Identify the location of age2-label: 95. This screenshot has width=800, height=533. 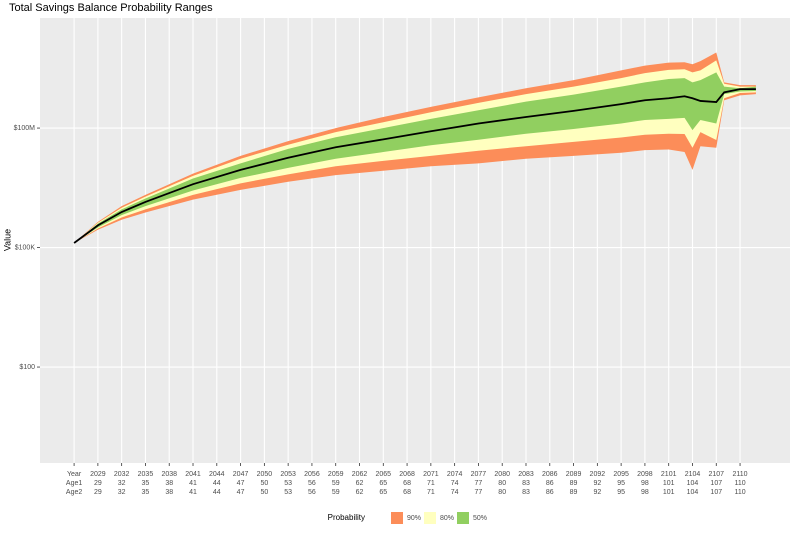
(621, 492).